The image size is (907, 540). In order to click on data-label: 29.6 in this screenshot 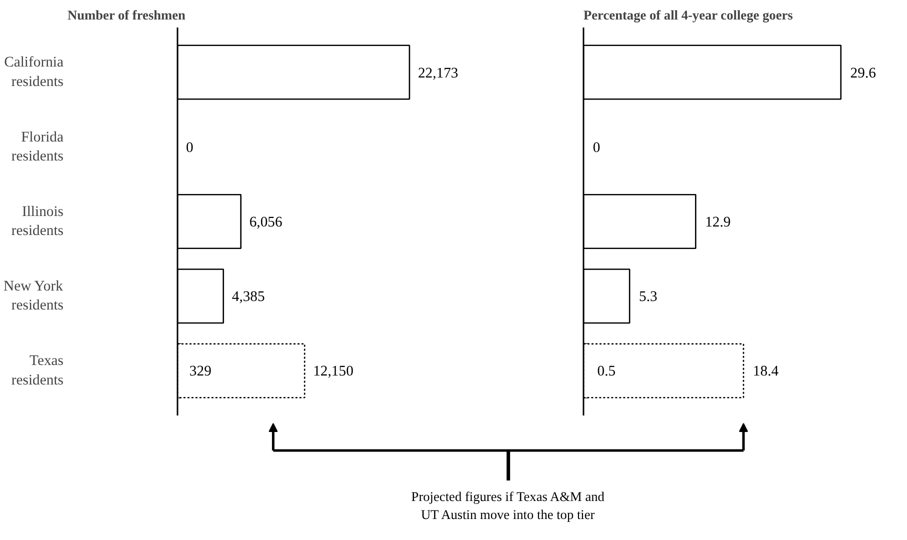, I will do `click(863, 73)`.